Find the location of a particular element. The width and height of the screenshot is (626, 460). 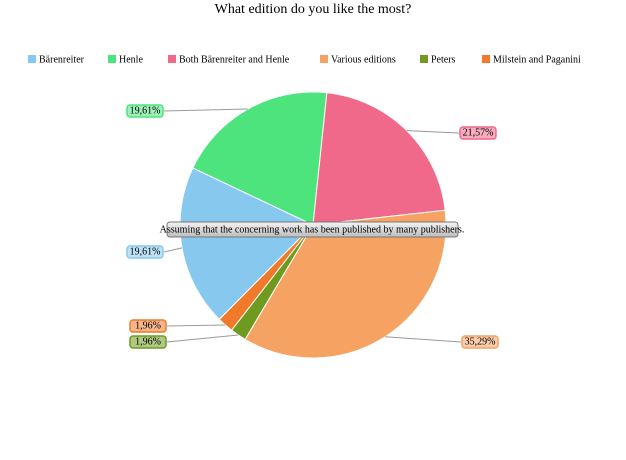

legend-label: Peters is located at coordinates (443, 59).